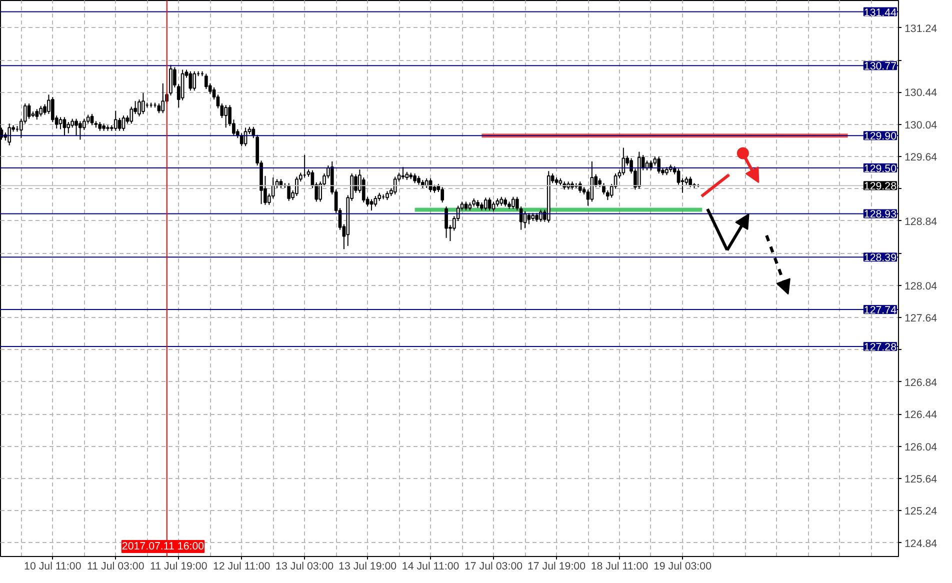  I want to click on y-tick-label: 128.04, so click(921, 286).